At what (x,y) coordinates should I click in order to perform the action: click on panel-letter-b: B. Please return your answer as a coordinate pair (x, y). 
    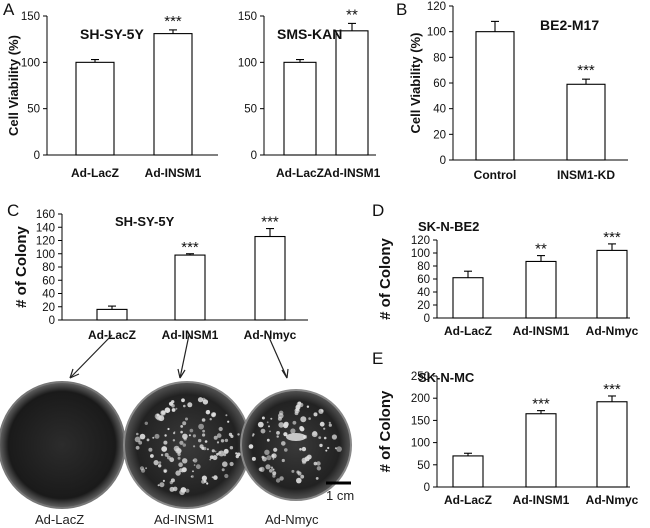
    Looking at the image, I should click on (401, 9).